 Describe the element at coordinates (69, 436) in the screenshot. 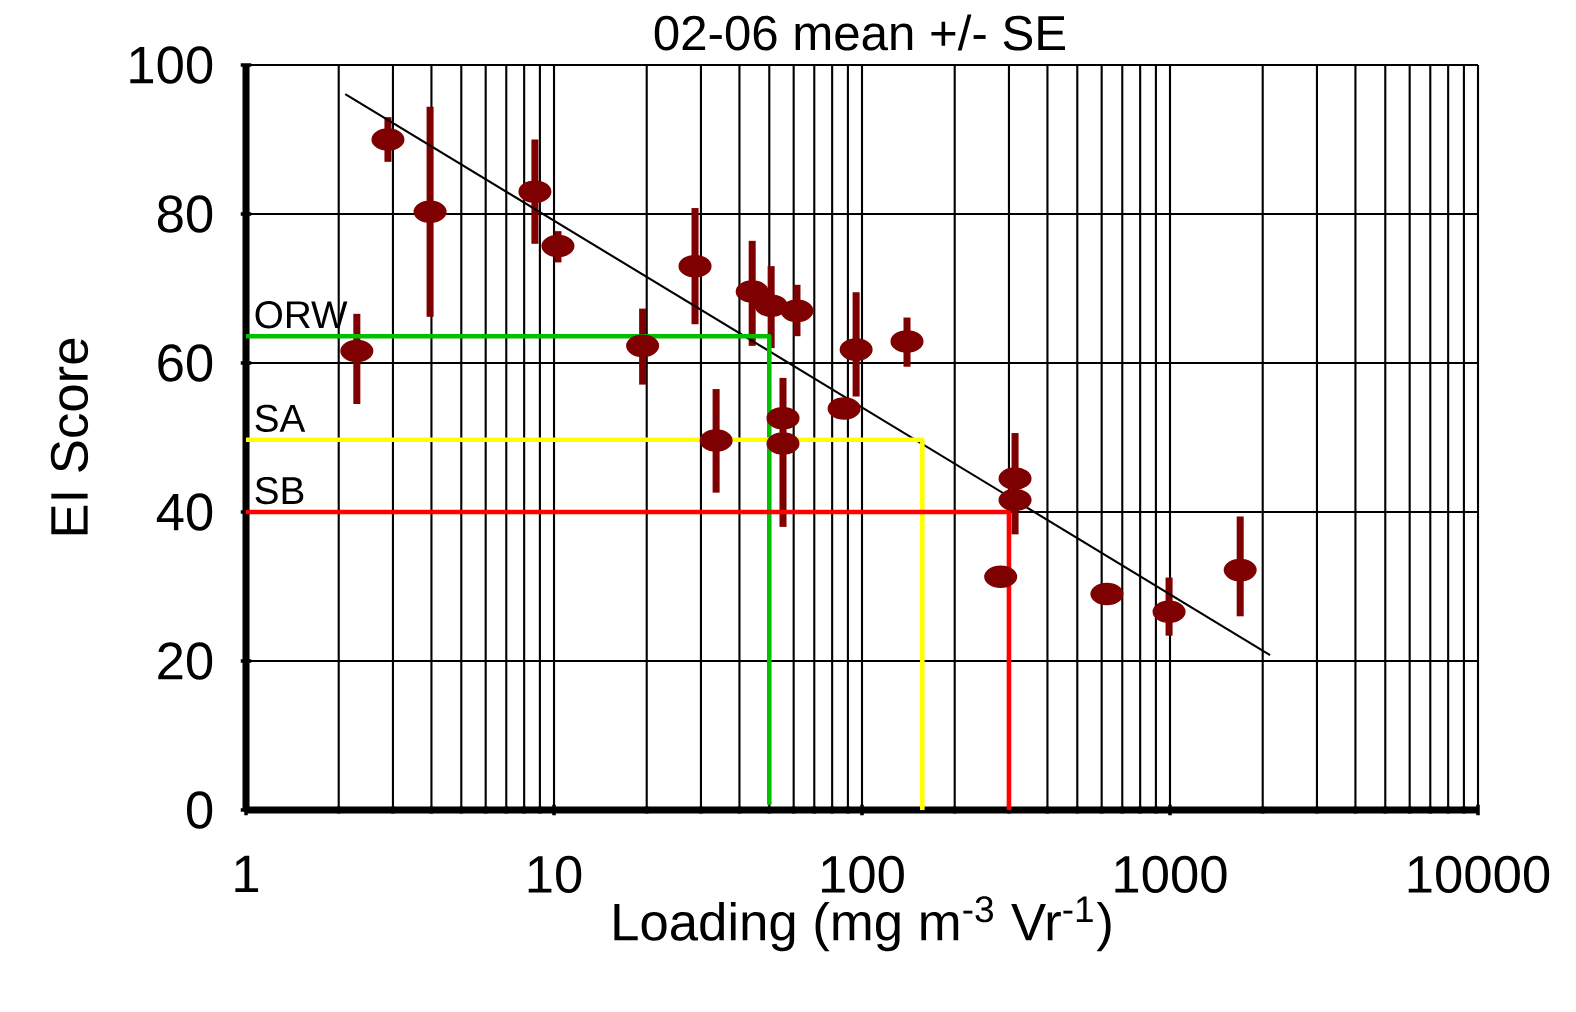

I see `y-axis-title: EI Score` at that location.